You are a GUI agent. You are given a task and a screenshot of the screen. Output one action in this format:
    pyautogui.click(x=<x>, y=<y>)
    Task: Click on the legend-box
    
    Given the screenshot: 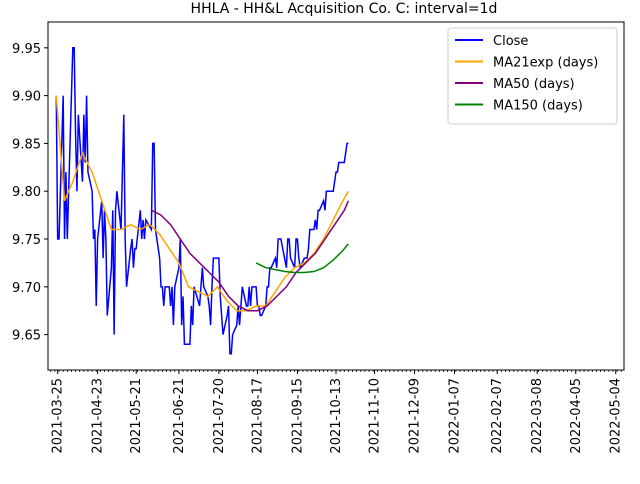 What is the action you would take?
    pyautogui.click(x=532, y=76)
    